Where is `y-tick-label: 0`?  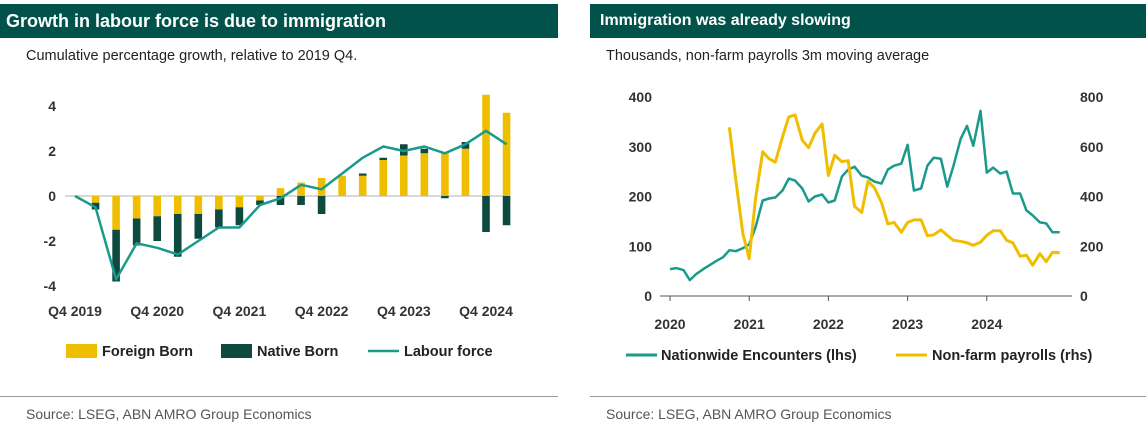
y-tick-label: 0 is located at coordinates (52, 196).